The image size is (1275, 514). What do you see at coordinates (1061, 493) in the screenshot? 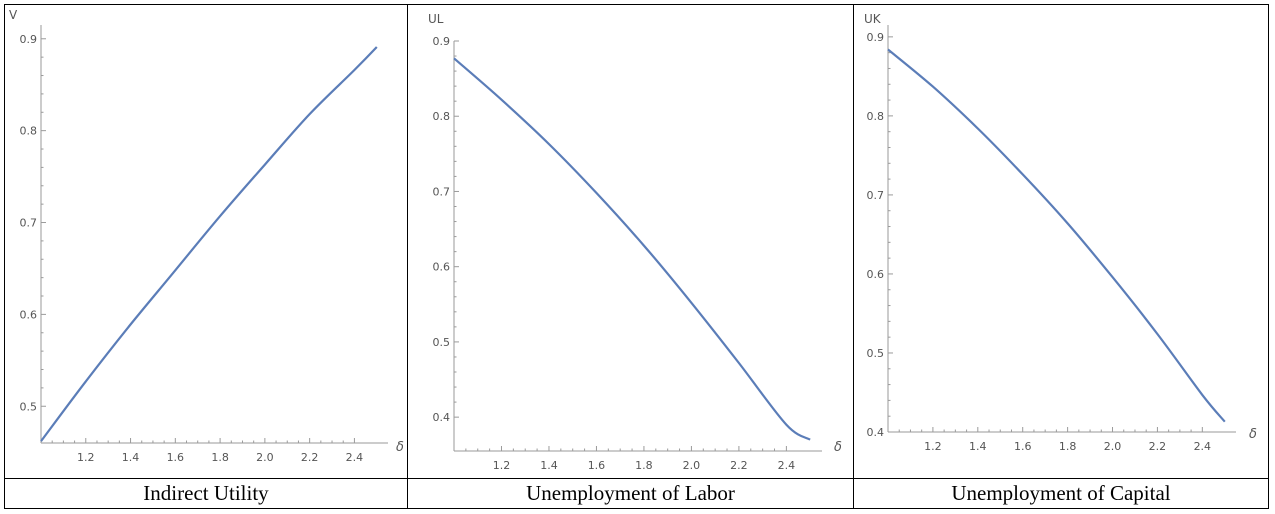
I see `caption-unemployment-capital: Unemployment of Capital` at bounding box center [1061, 493].